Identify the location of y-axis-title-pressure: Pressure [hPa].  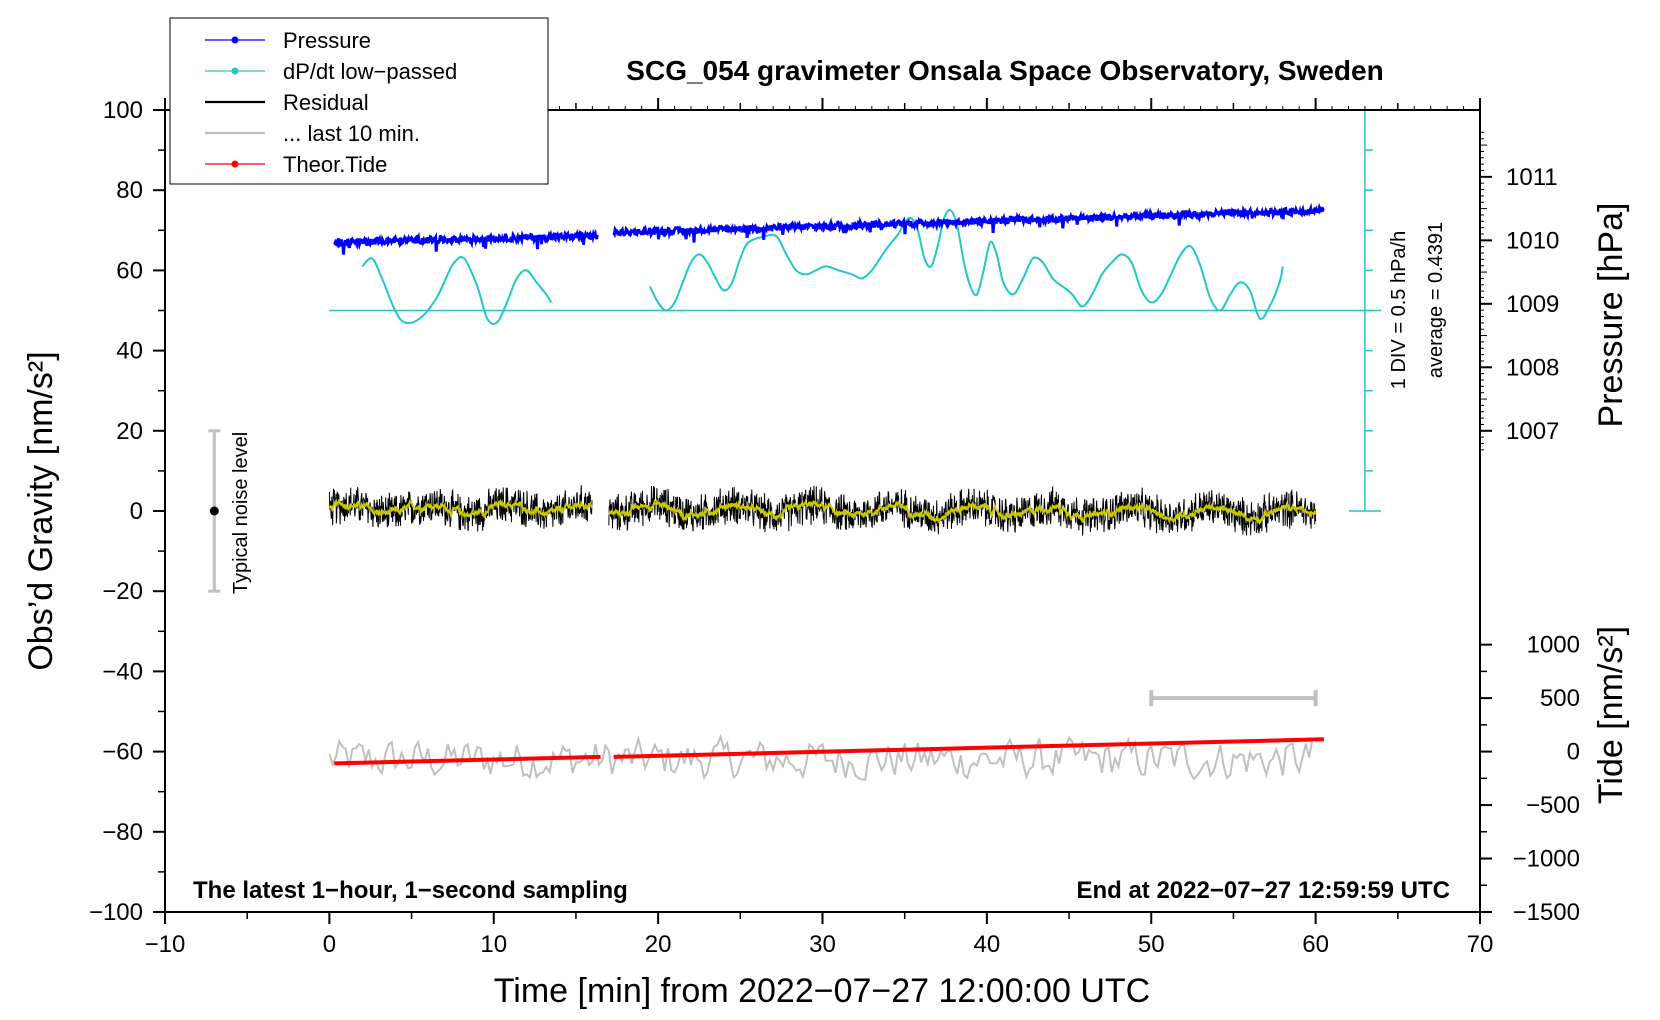
(1611, 315).